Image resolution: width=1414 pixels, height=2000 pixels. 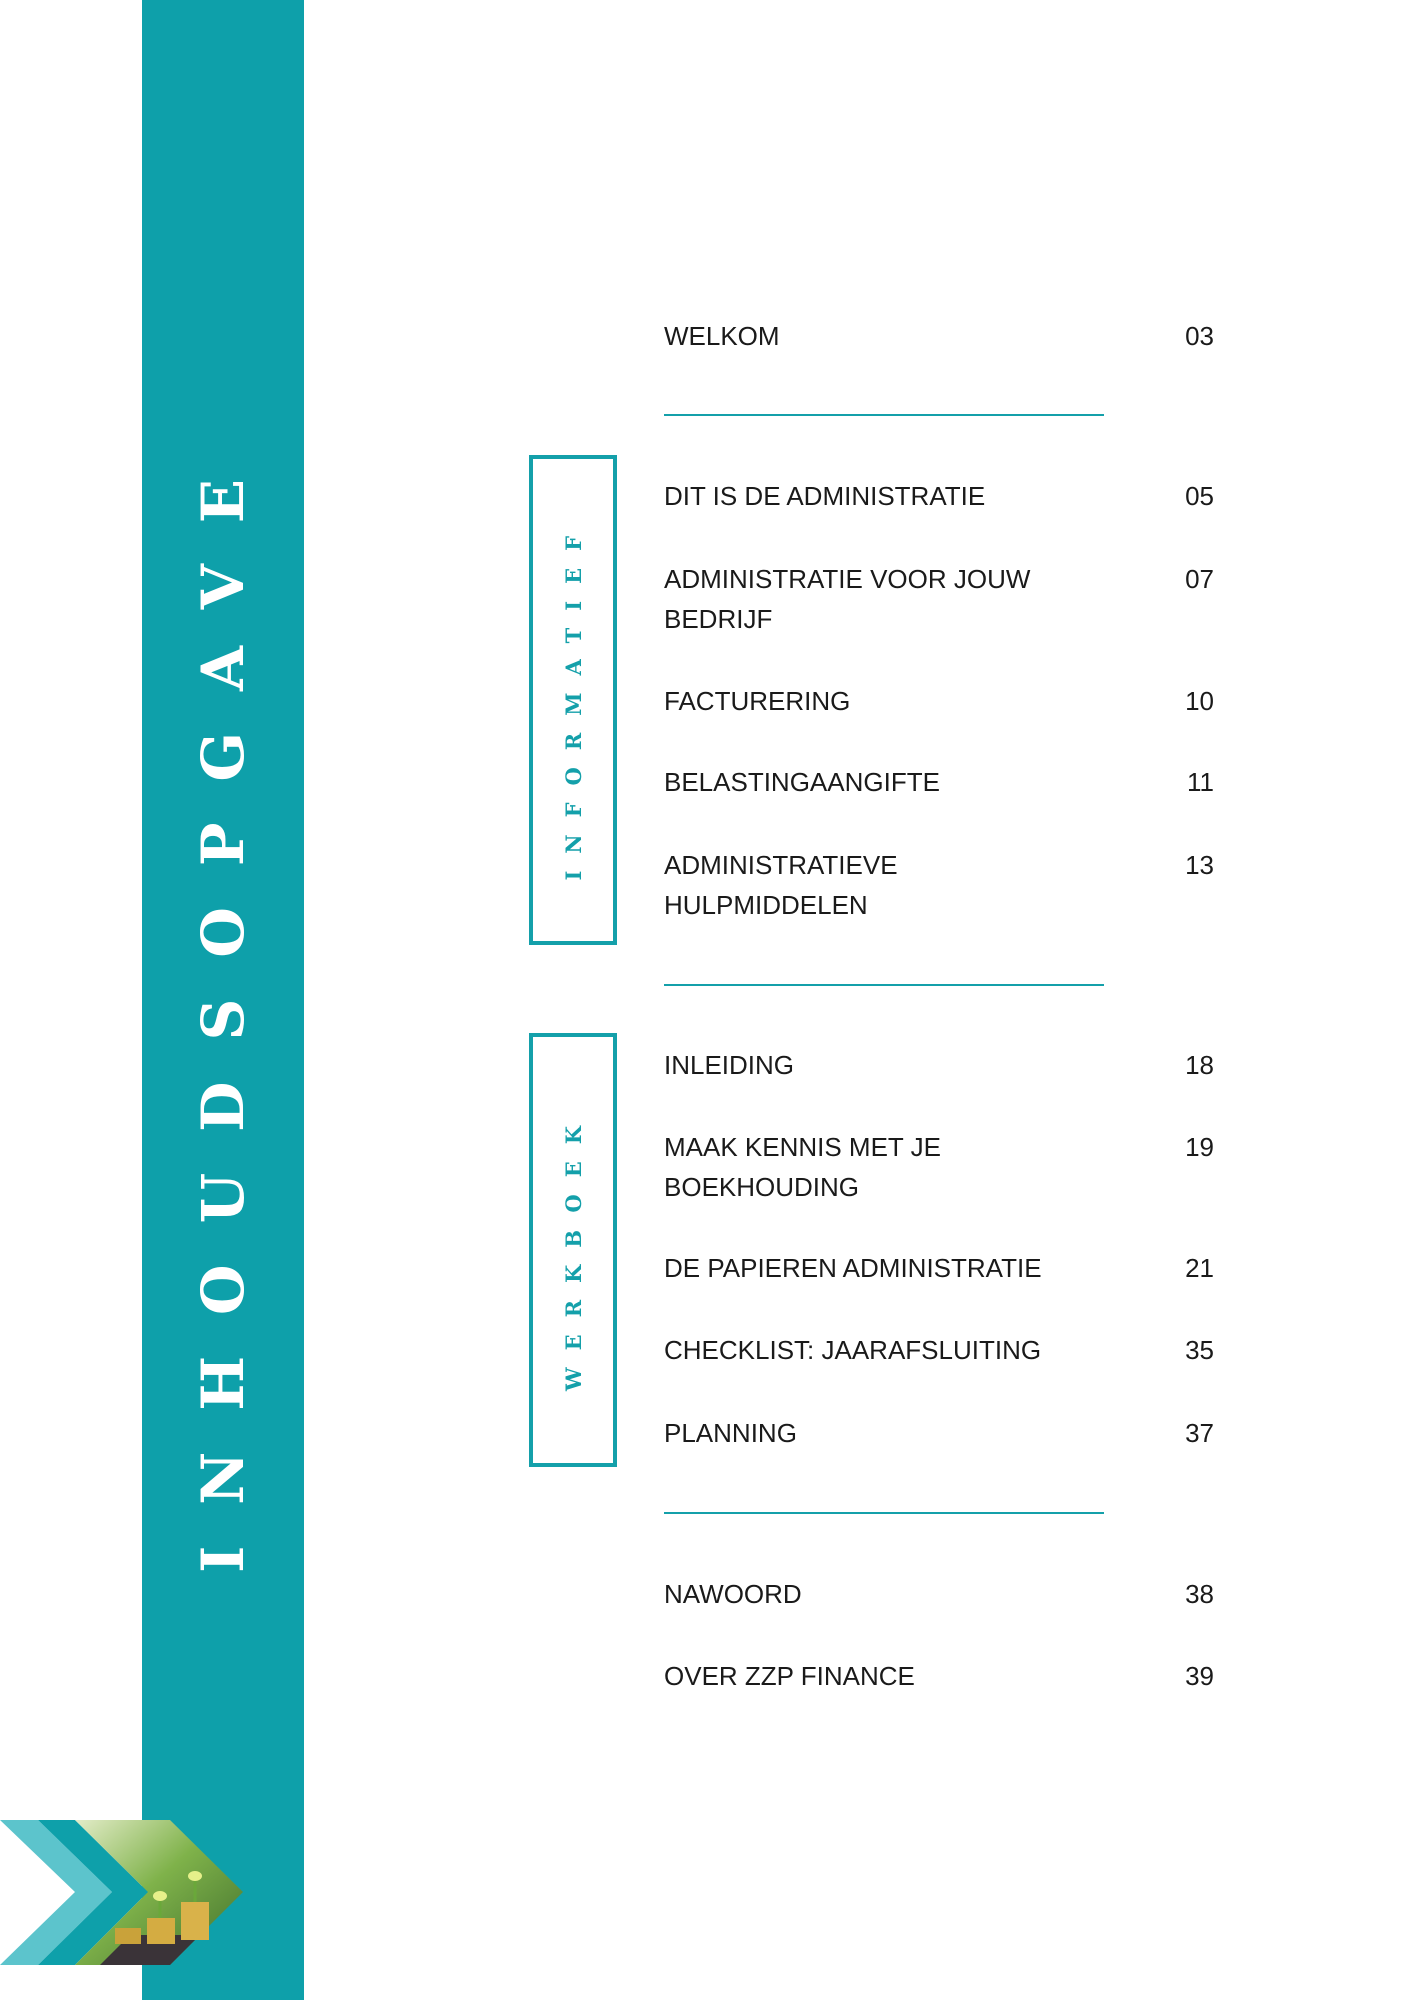 I want to click on entry-page: 10, so click(x=1199, y=701).